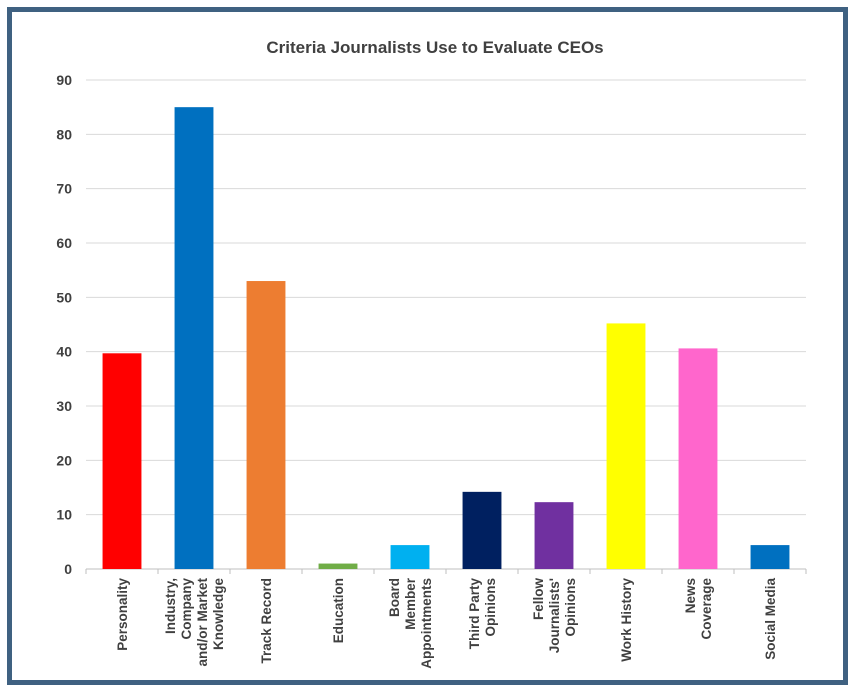 The height and width of the screenshot is (690, 851). What do you see at coordinates (410, 622) in the screenshot?
I see `x-tick-label: BoardMemberAppointments` at bounding box center [410, 622].